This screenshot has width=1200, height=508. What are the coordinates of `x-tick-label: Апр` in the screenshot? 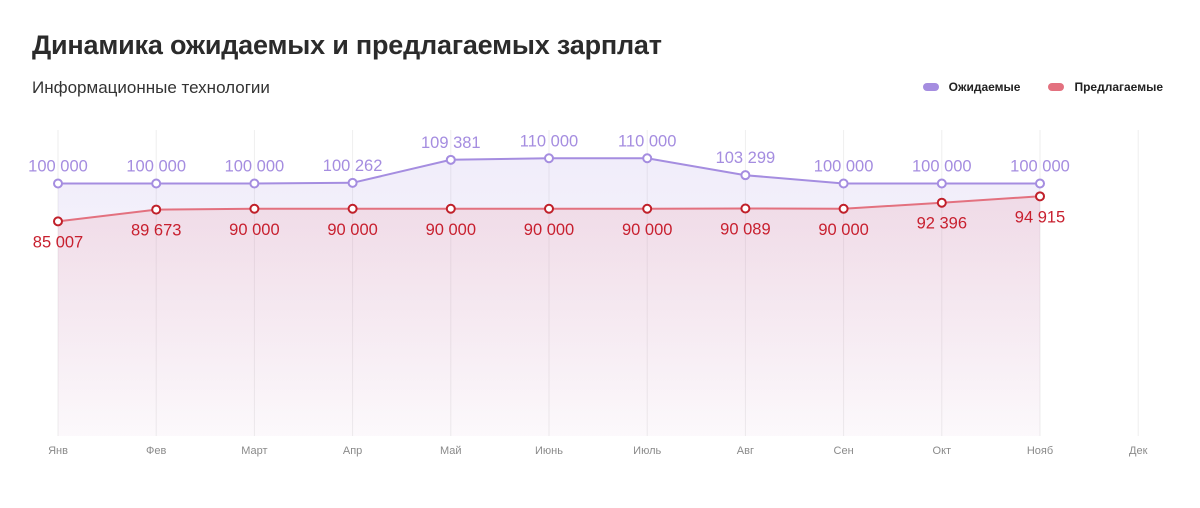 It's located at (352, 451).